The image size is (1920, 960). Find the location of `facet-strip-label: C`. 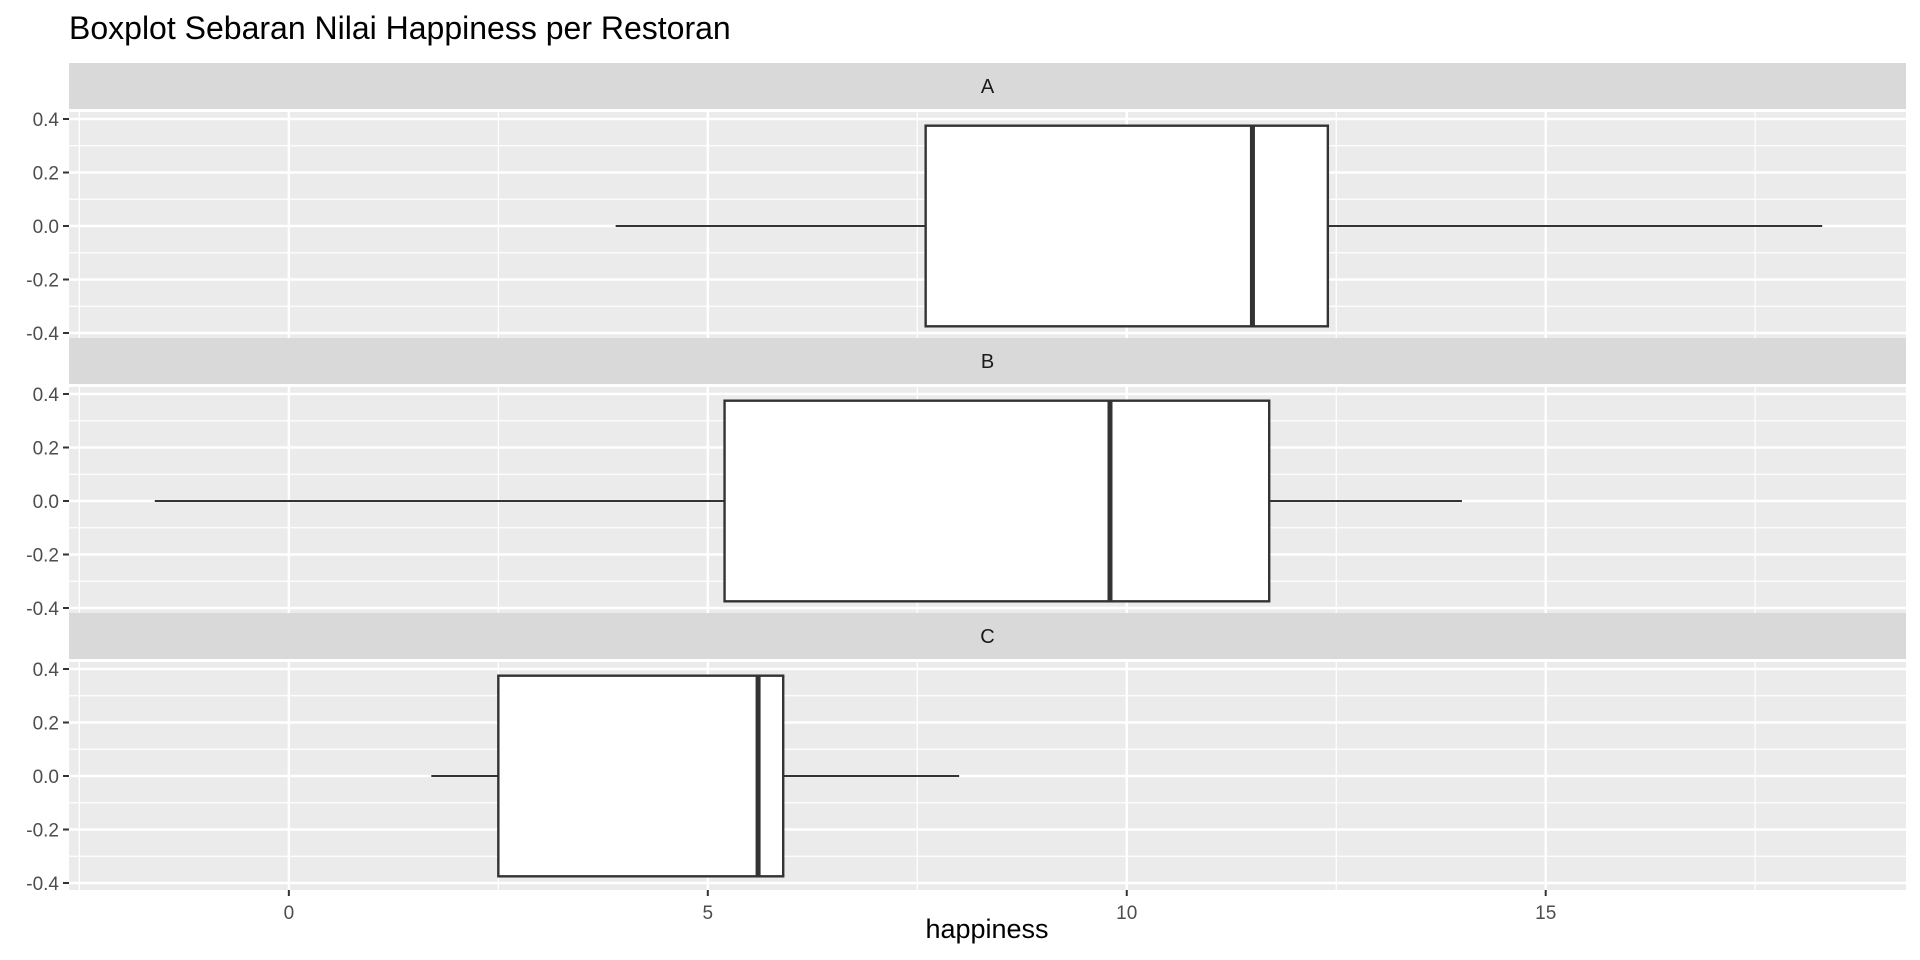

facet-strip-label: C is located at coordinates (987, 637).